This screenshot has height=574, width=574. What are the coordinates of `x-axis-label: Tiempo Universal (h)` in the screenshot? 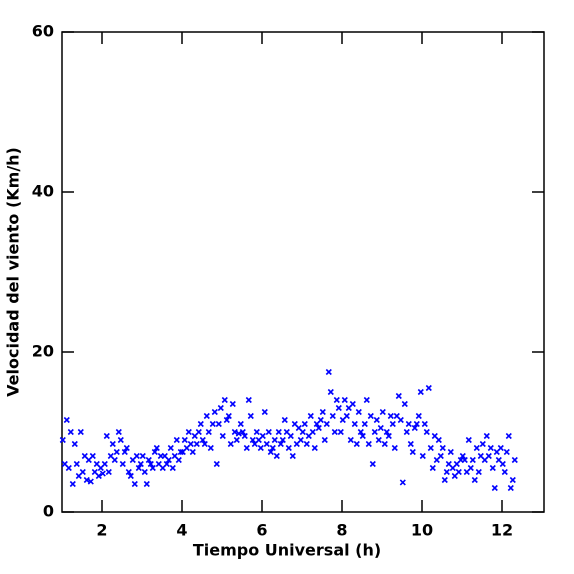 It's located at (287, 550).